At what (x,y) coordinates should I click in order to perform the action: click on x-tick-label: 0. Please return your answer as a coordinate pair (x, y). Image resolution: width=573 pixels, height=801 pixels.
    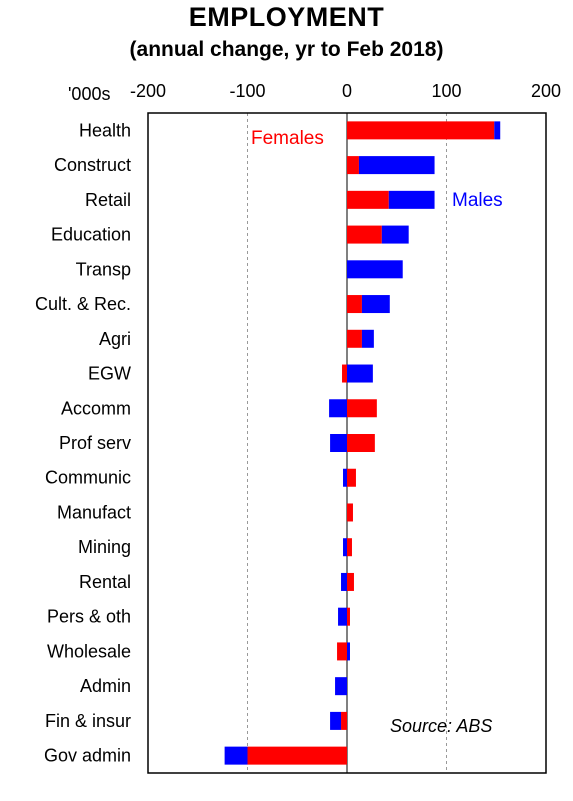
    Looking at the image, I should click on (347, 91).